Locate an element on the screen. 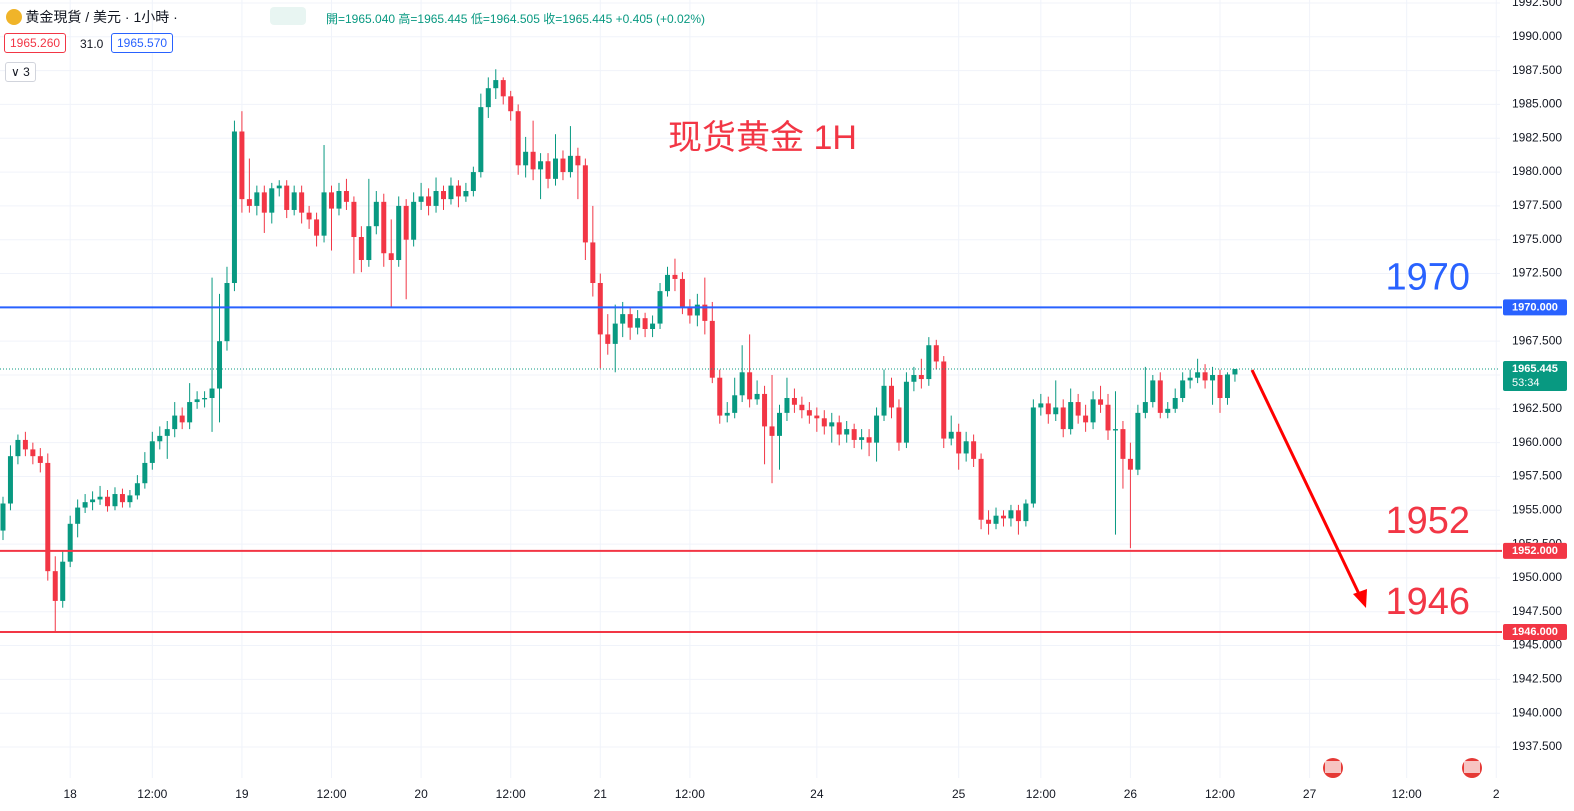 The height and width of the screenshot is (811, 1574). y-tick-label: 1972.500 is located at coordinates (1537, 273).